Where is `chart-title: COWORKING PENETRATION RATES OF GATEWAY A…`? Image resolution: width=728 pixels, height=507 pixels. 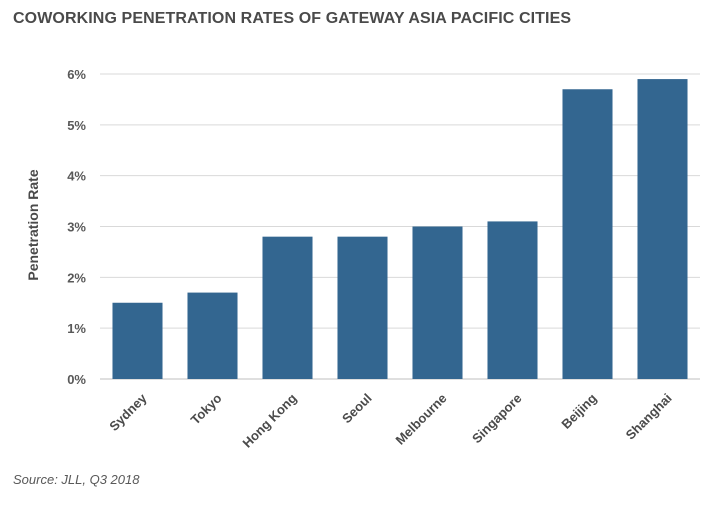
chart-title: COWORKING PENETRATION RATES OF GATEWAY A… is located at coordinates (292, 18).